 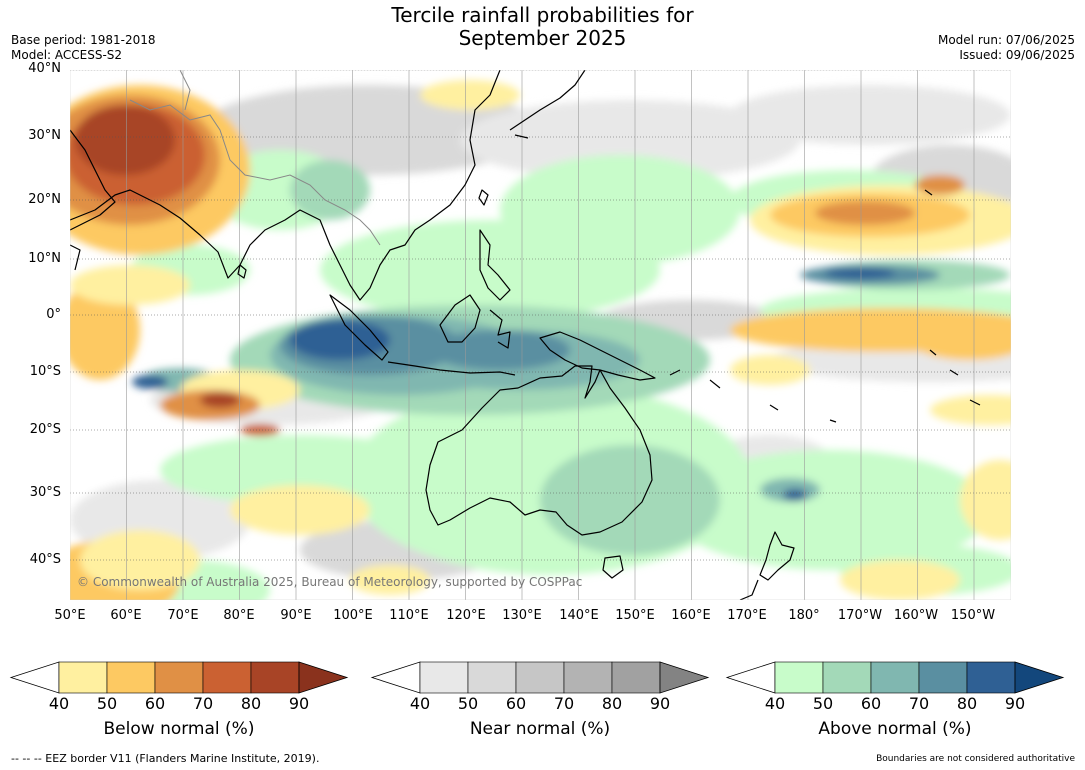 What do you see at coordinates (747, 615) in the screenshot?
I see `lon-tick-170e: 170°E` at bounding box center [747, 615].